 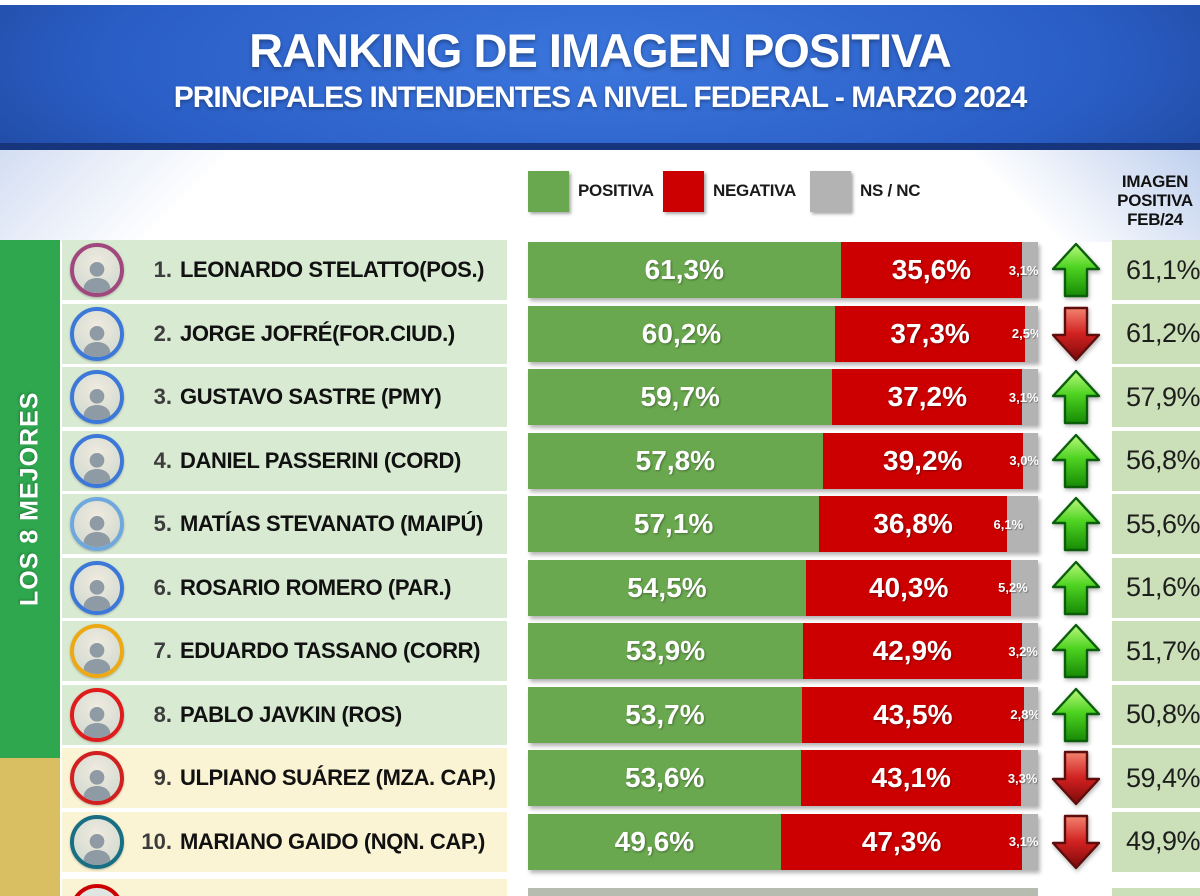 I want to click on prev-column-header: IMAGEN POSITIVA FEB/24, so click(x=1155, y=200).